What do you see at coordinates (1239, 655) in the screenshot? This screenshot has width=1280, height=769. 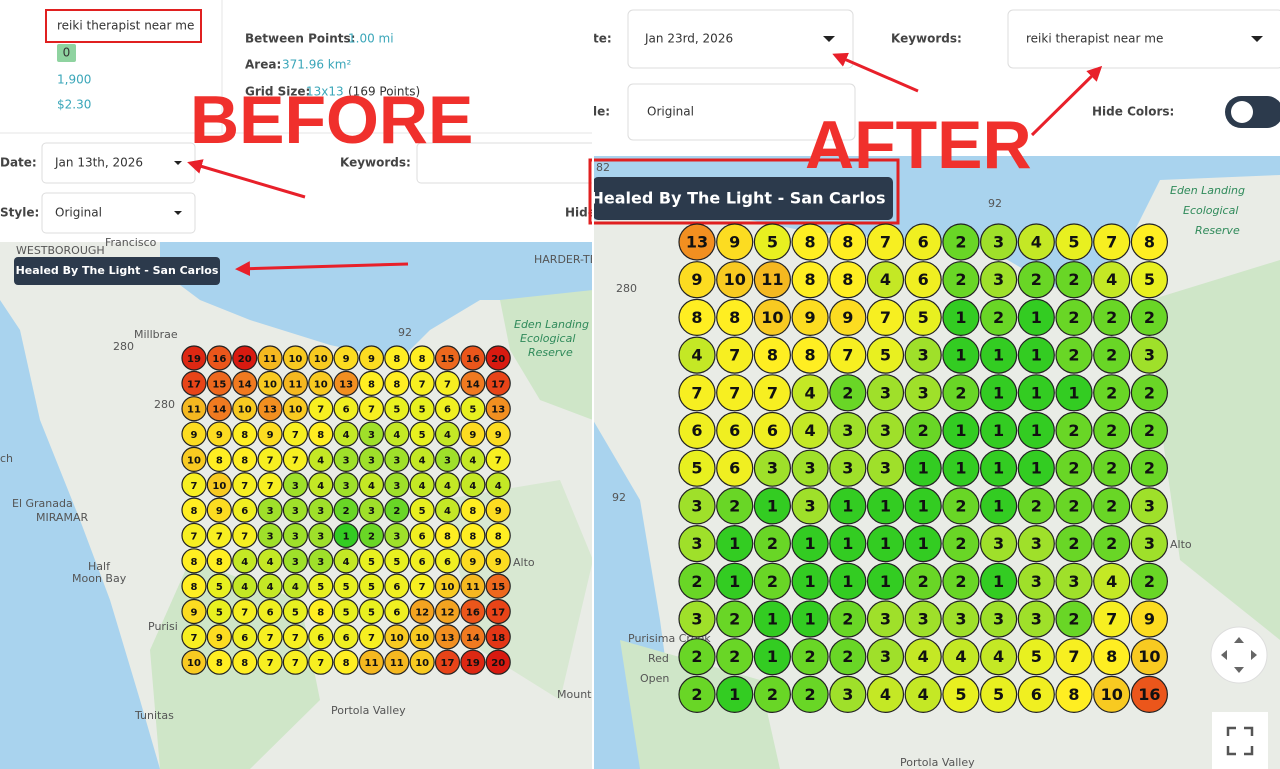 I see `recenter-button` at bounding box center [1239, 655].